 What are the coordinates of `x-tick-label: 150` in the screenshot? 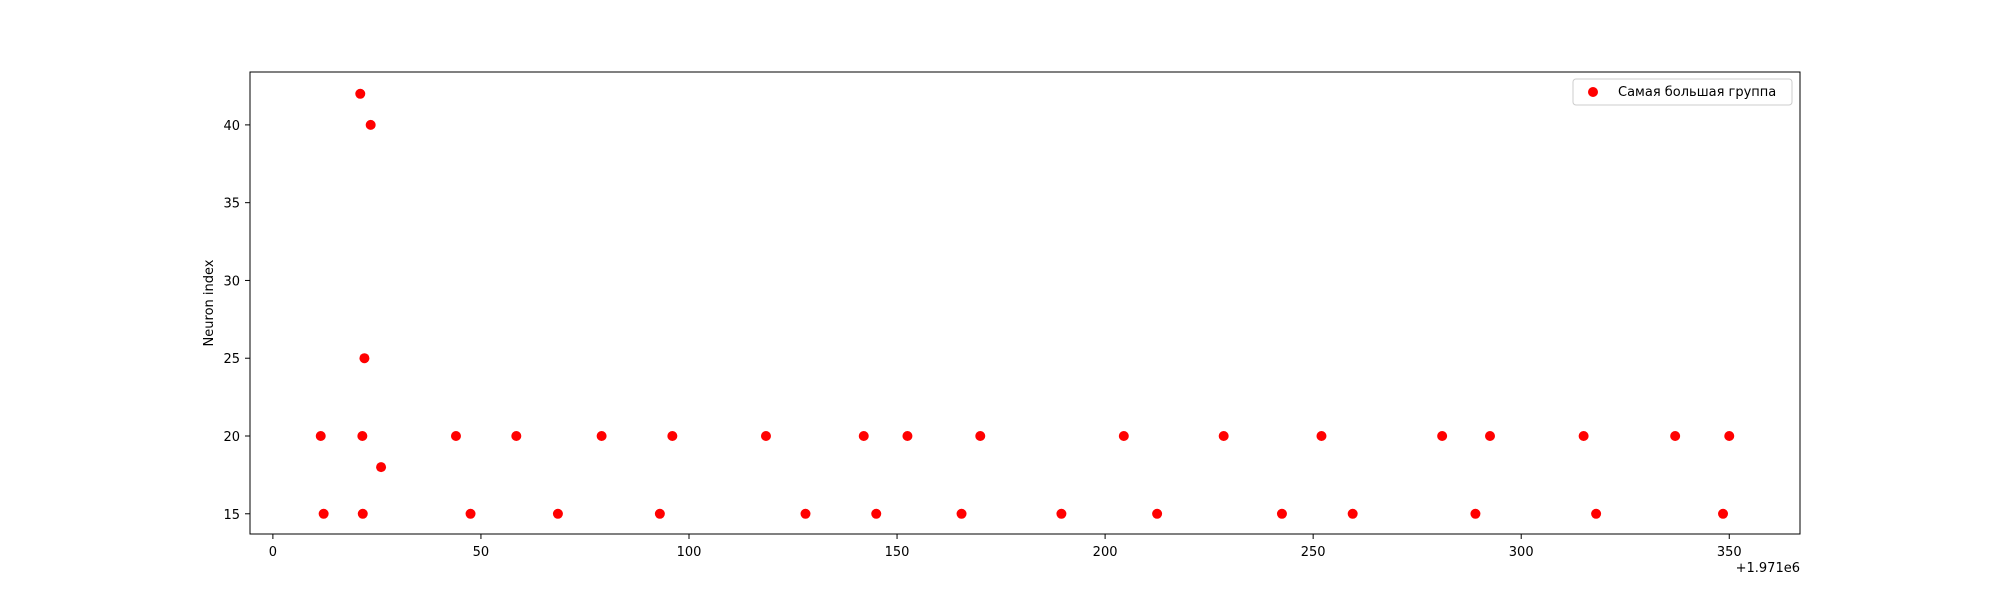 It's located at (897, 552).